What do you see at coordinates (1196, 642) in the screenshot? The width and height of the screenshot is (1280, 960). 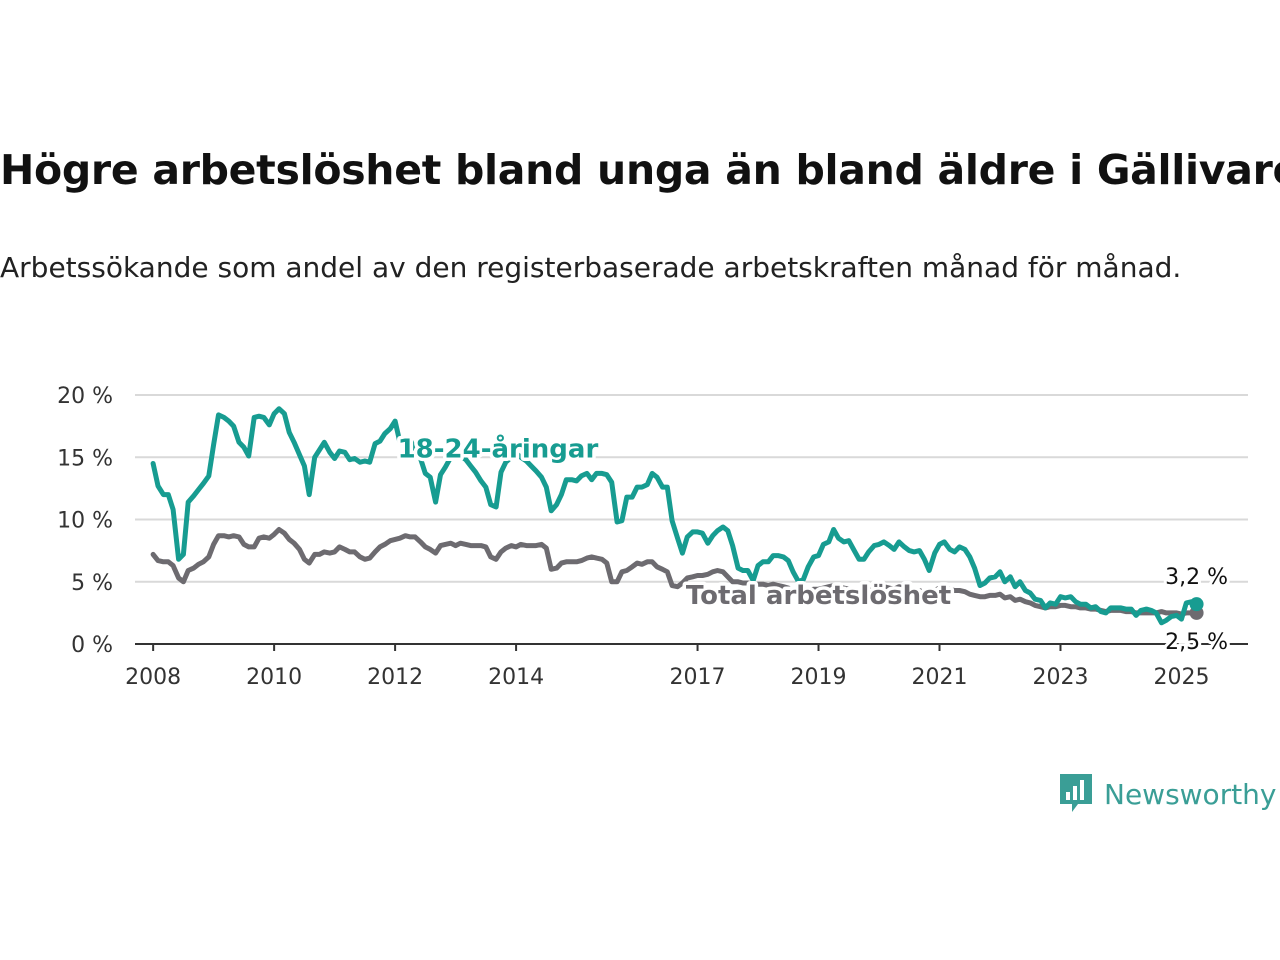 I see `series-end-label-1: 2,5 %` at bounding box center [1196, 642].